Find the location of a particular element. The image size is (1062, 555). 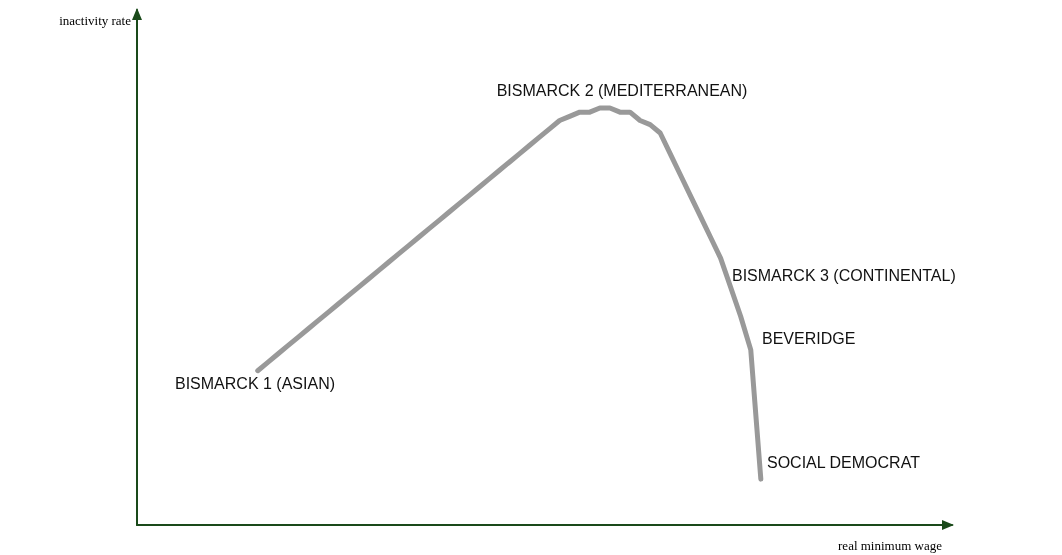

annotation: SOCIAL DEMOCRAT is located at coordinates (844, 462).